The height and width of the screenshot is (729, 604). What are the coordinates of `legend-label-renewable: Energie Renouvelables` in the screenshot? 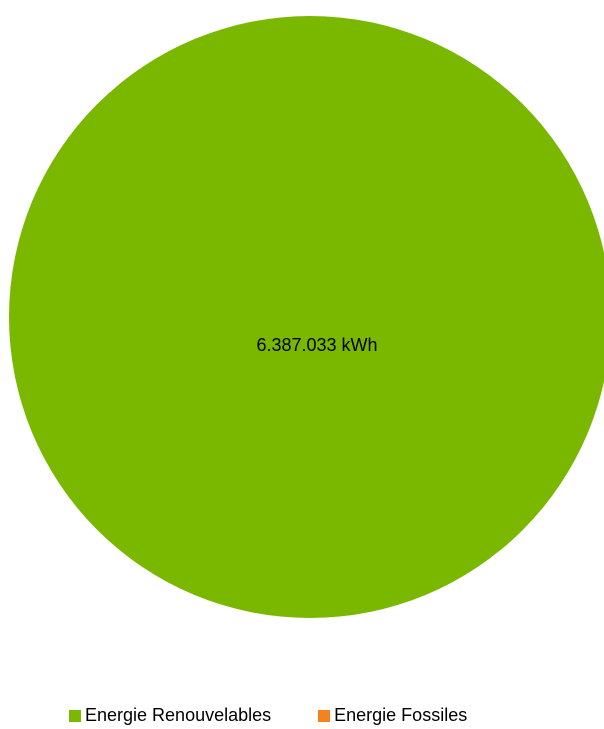 It's located at (178, 715).